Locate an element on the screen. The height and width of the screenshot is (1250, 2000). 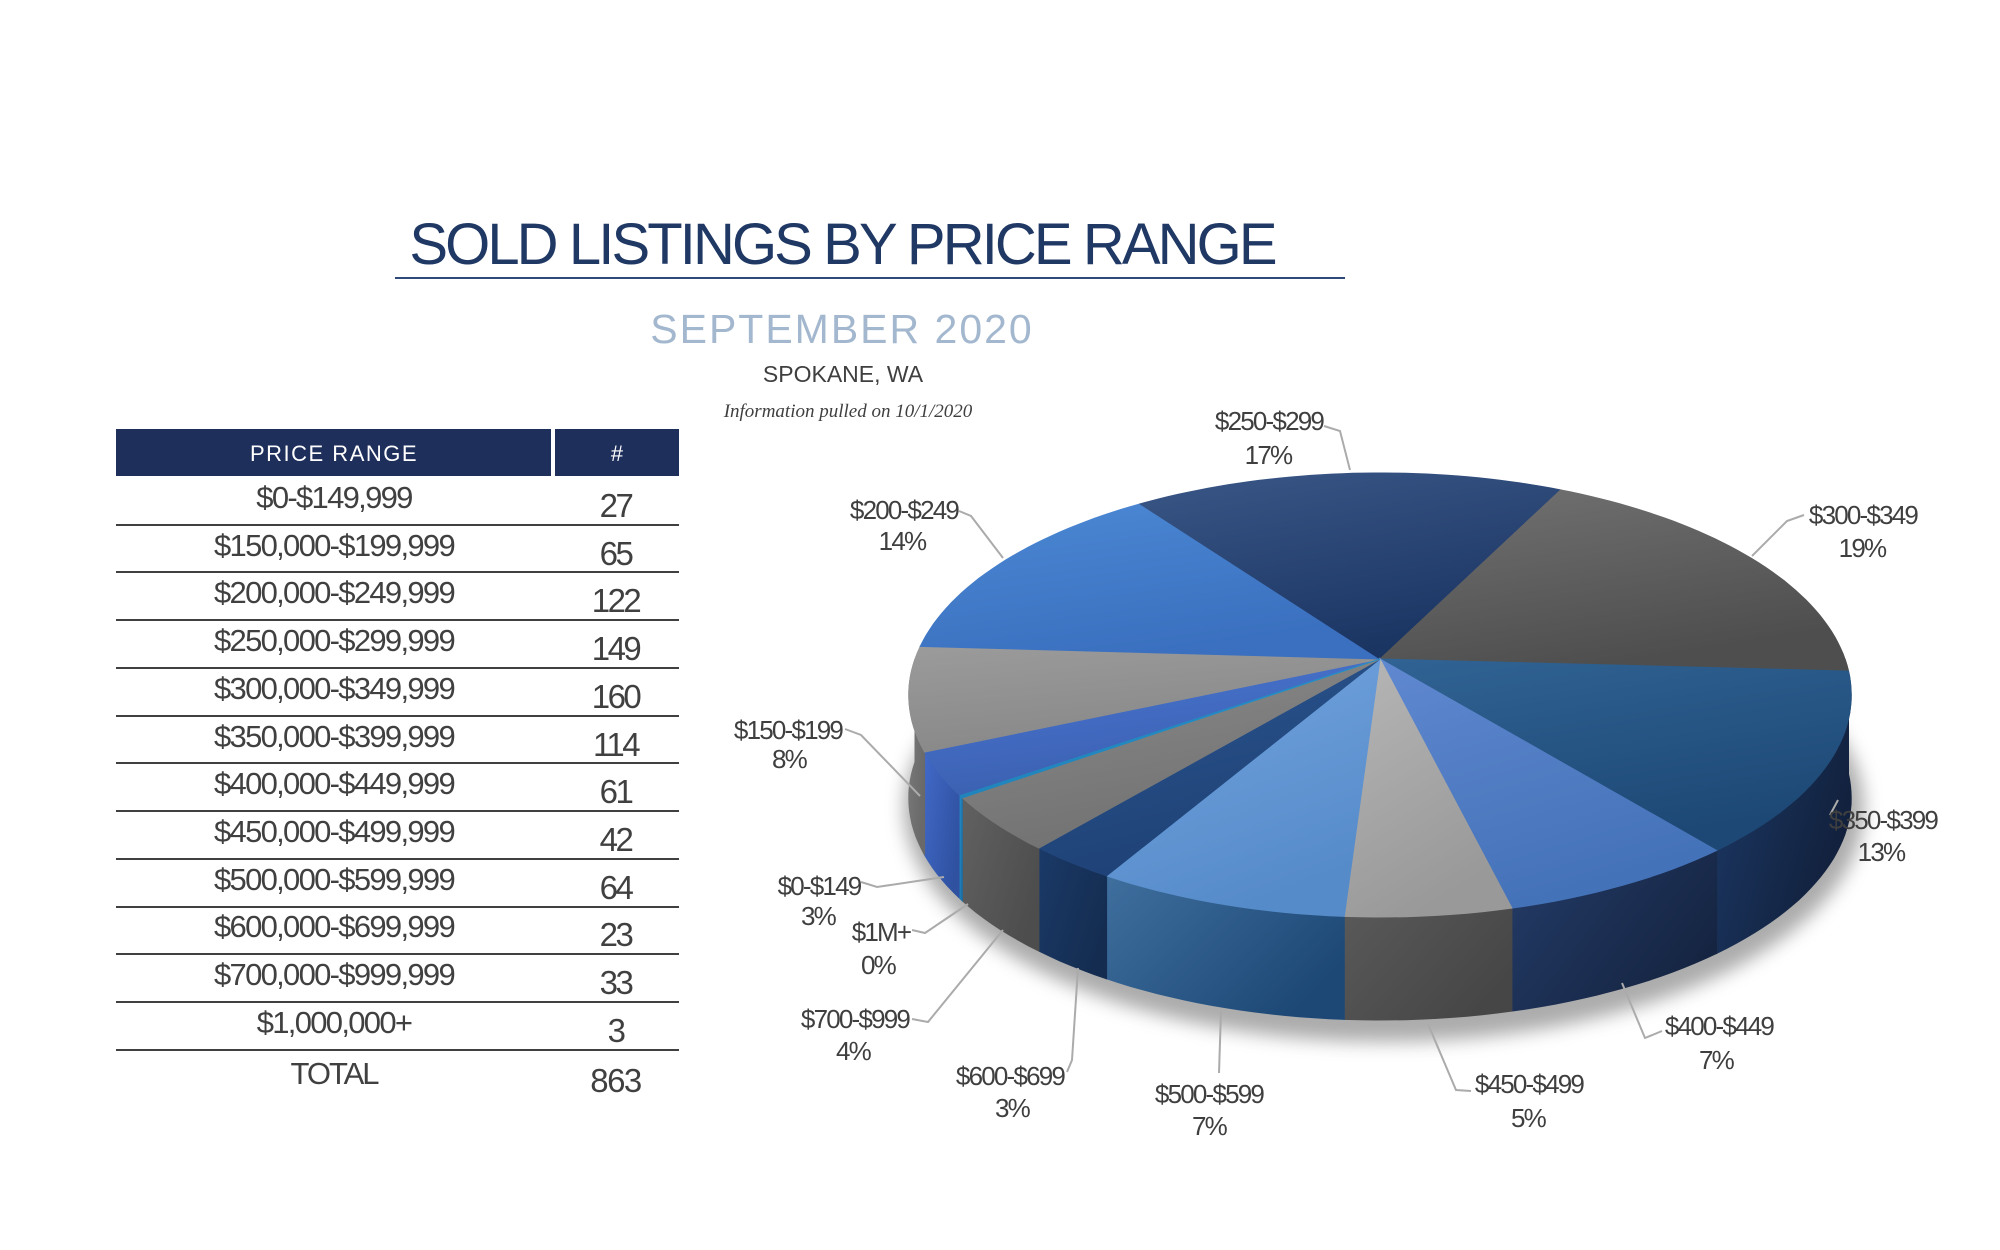
svg-text: $0-$149 is located at coordinates (820, 886).